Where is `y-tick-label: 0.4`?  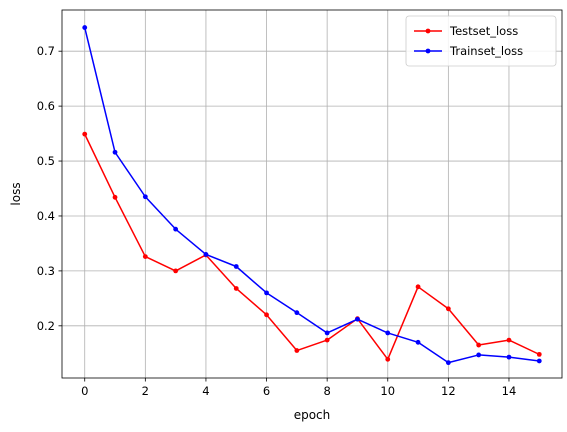 y-tick-label: 0.4 is located at coordinates (46, 216).